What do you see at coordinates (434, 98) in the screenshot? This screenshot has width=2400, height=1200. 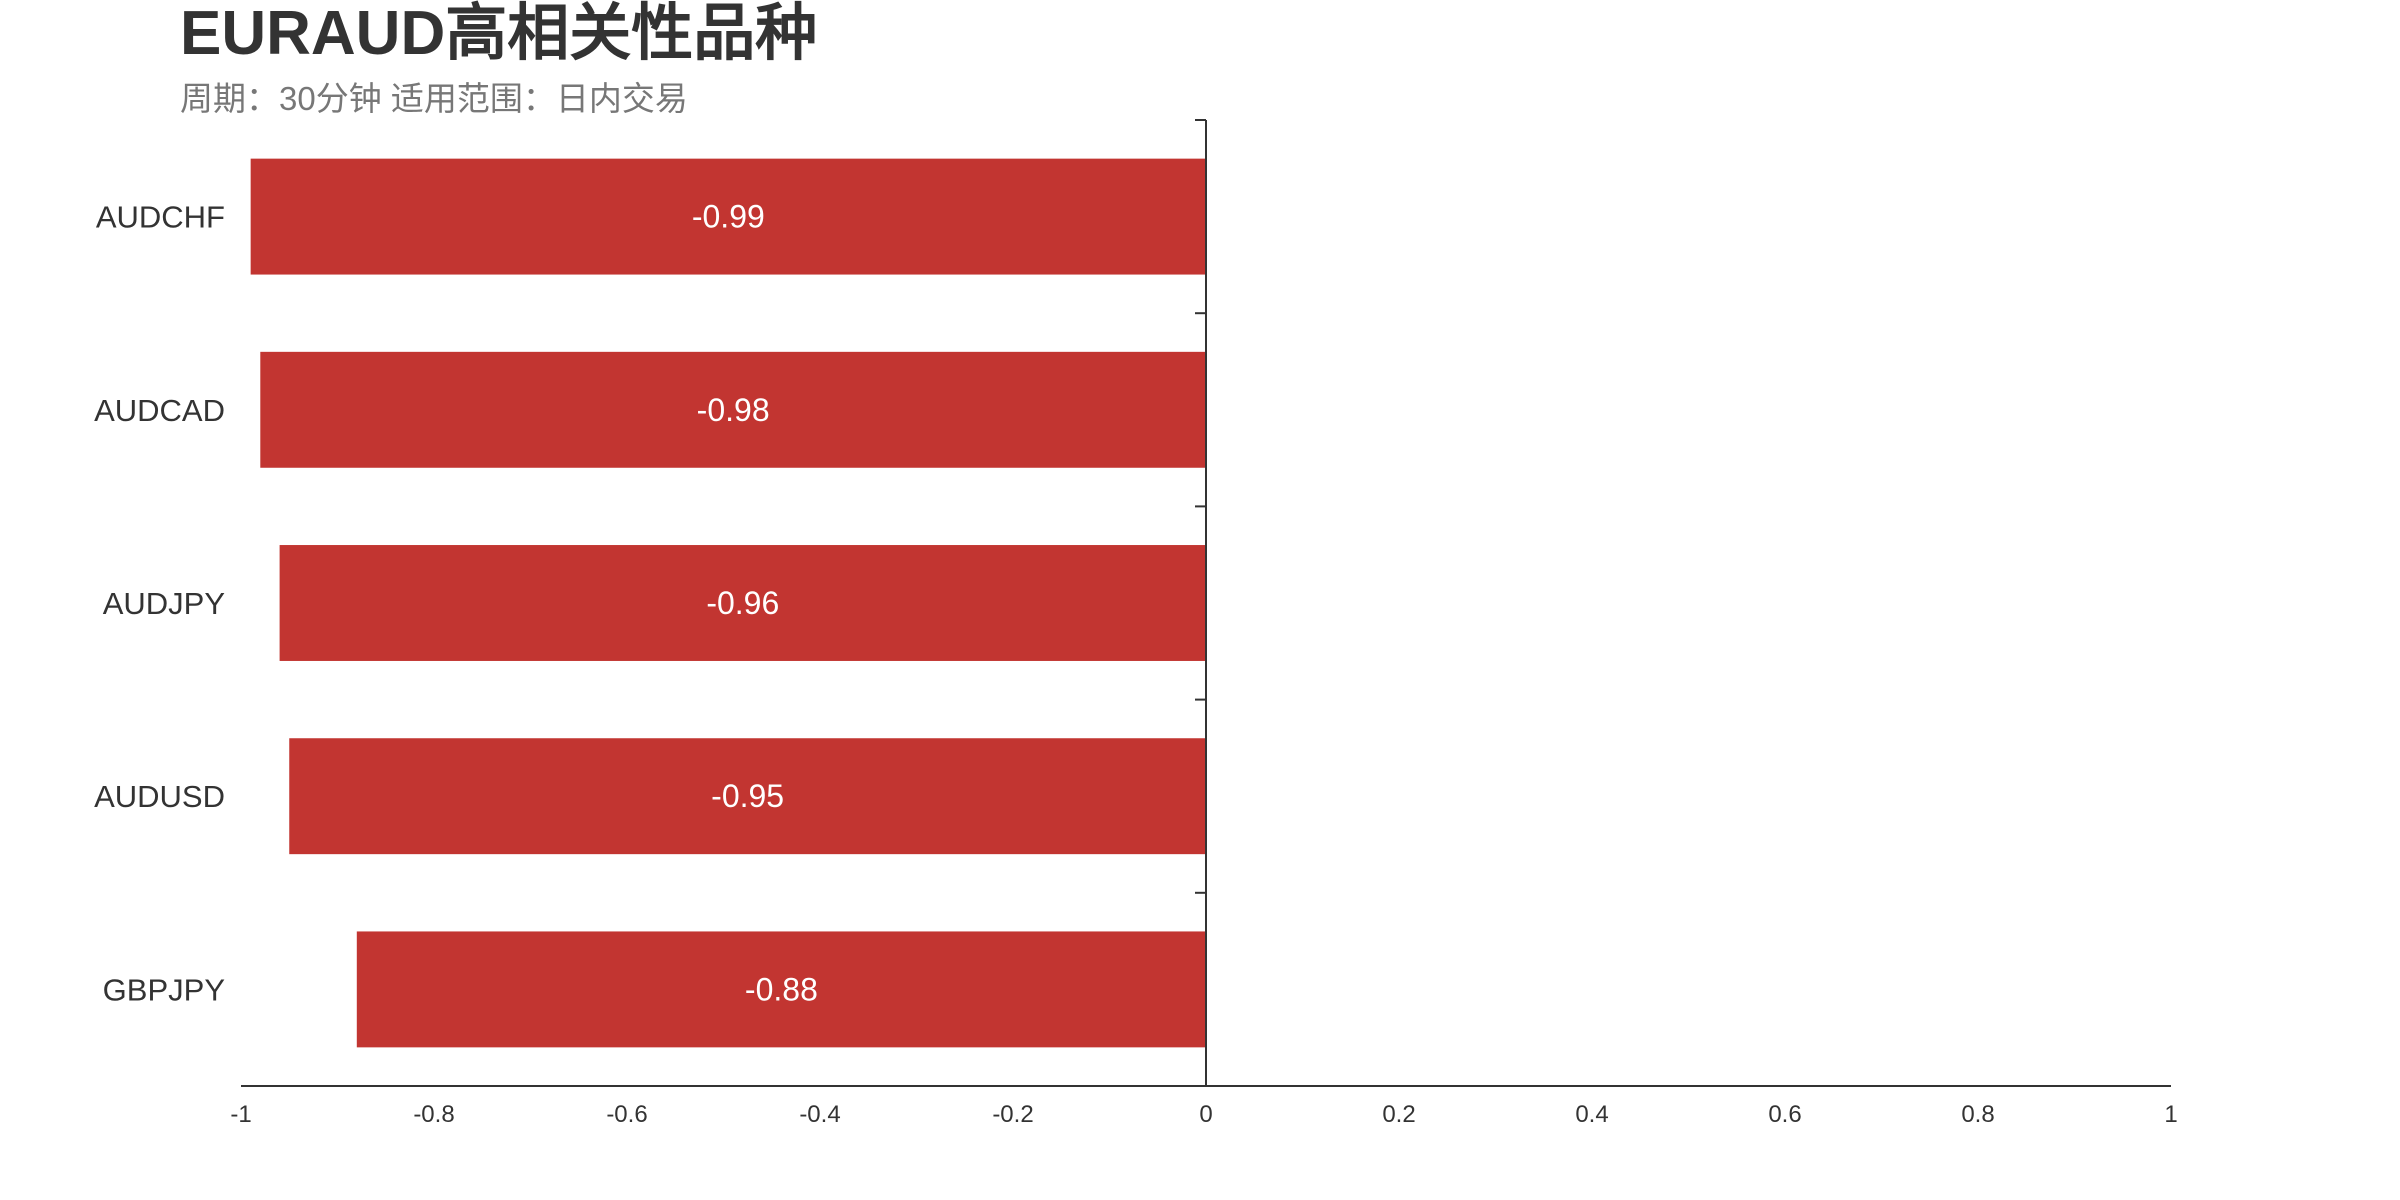 I see `chart-subtitle: 周期：30分钟 适用范围：日内交易` at bounding box center [434, 98].